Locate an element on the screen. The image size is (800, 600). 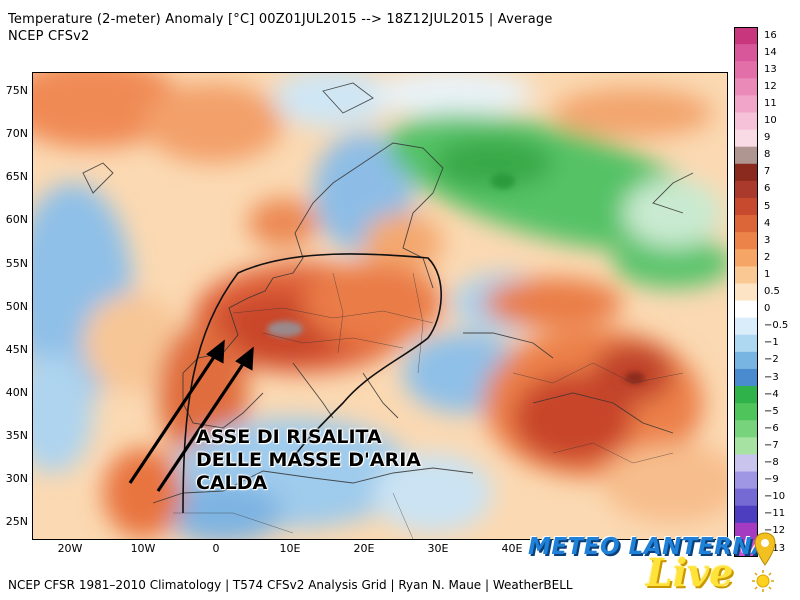
lat-label: 45N is located at coordinates (16, 349).